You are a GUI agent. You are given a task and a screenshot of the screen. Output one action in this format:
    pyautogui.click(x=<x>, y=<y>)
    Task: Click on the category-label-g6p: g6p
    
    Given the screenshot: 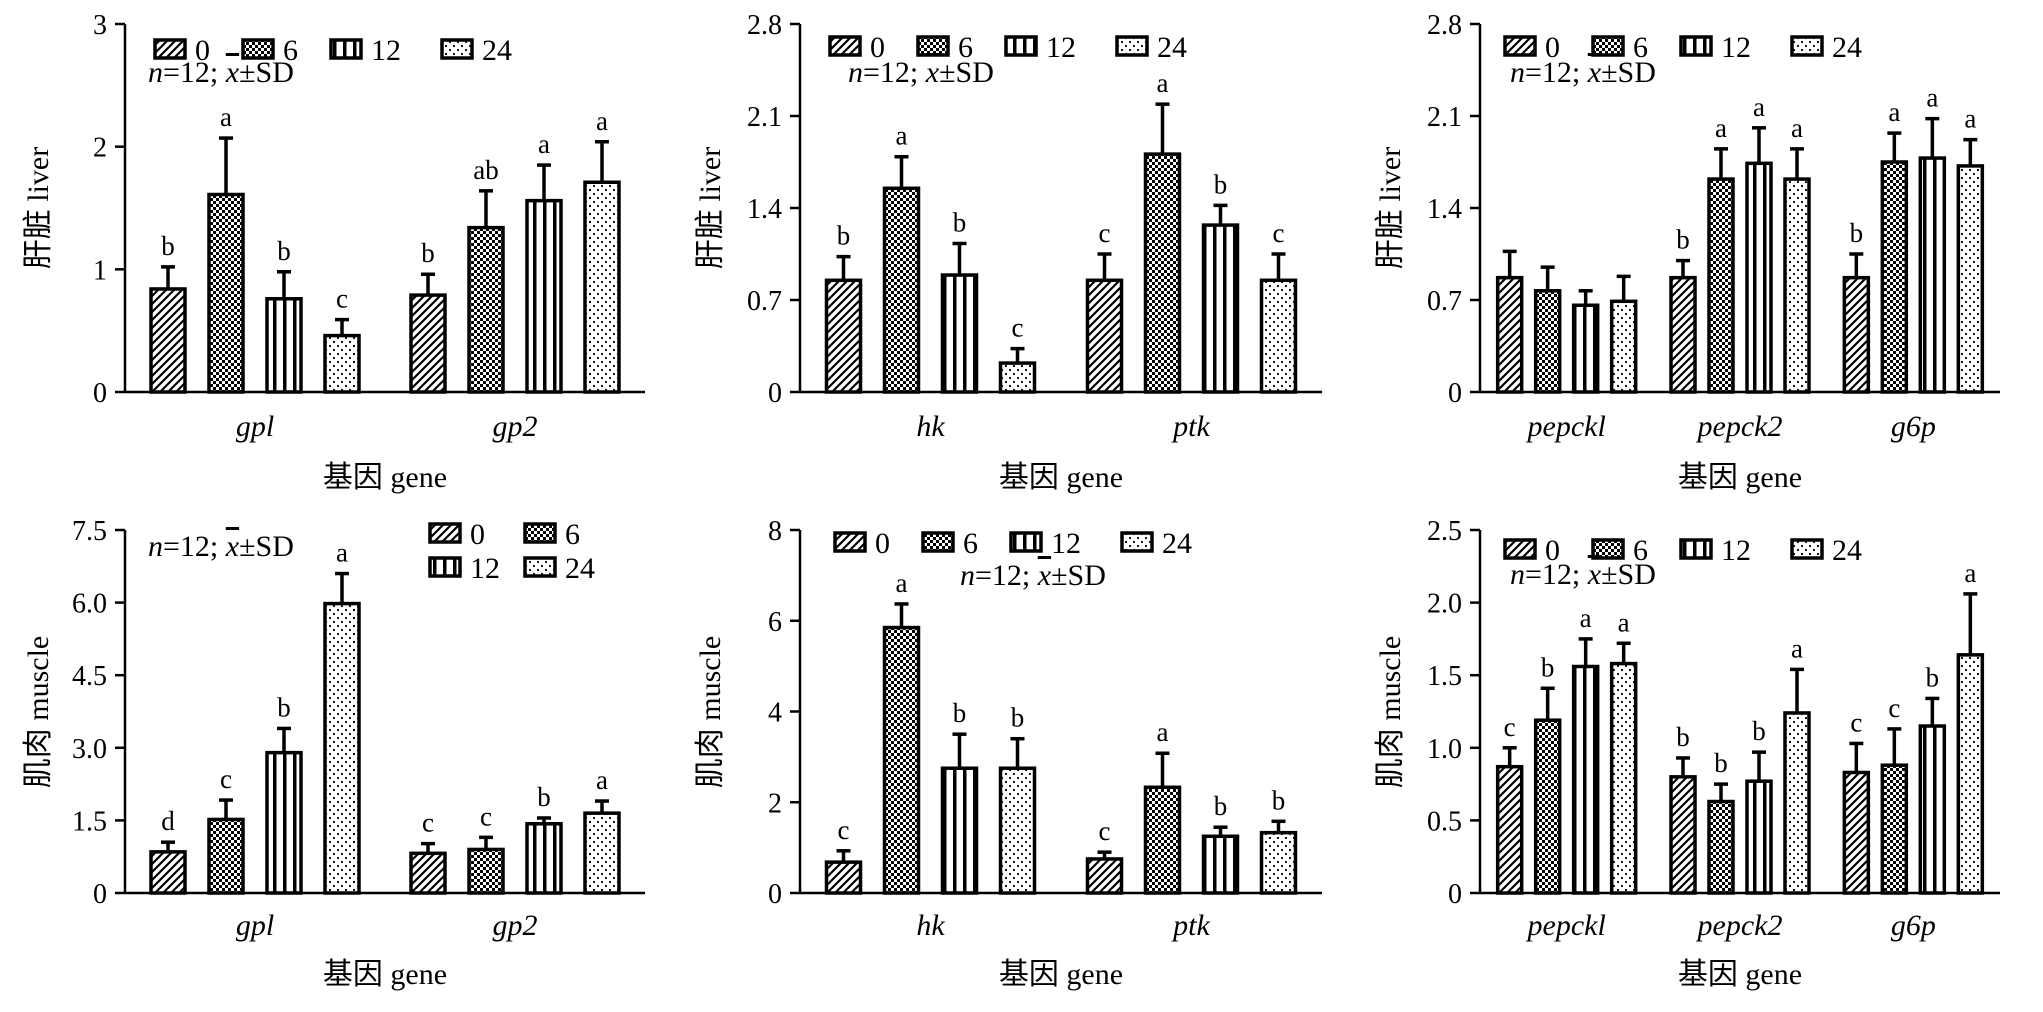 What is the action you would take?
    pyautogui.click(x=1913, y=925)
    